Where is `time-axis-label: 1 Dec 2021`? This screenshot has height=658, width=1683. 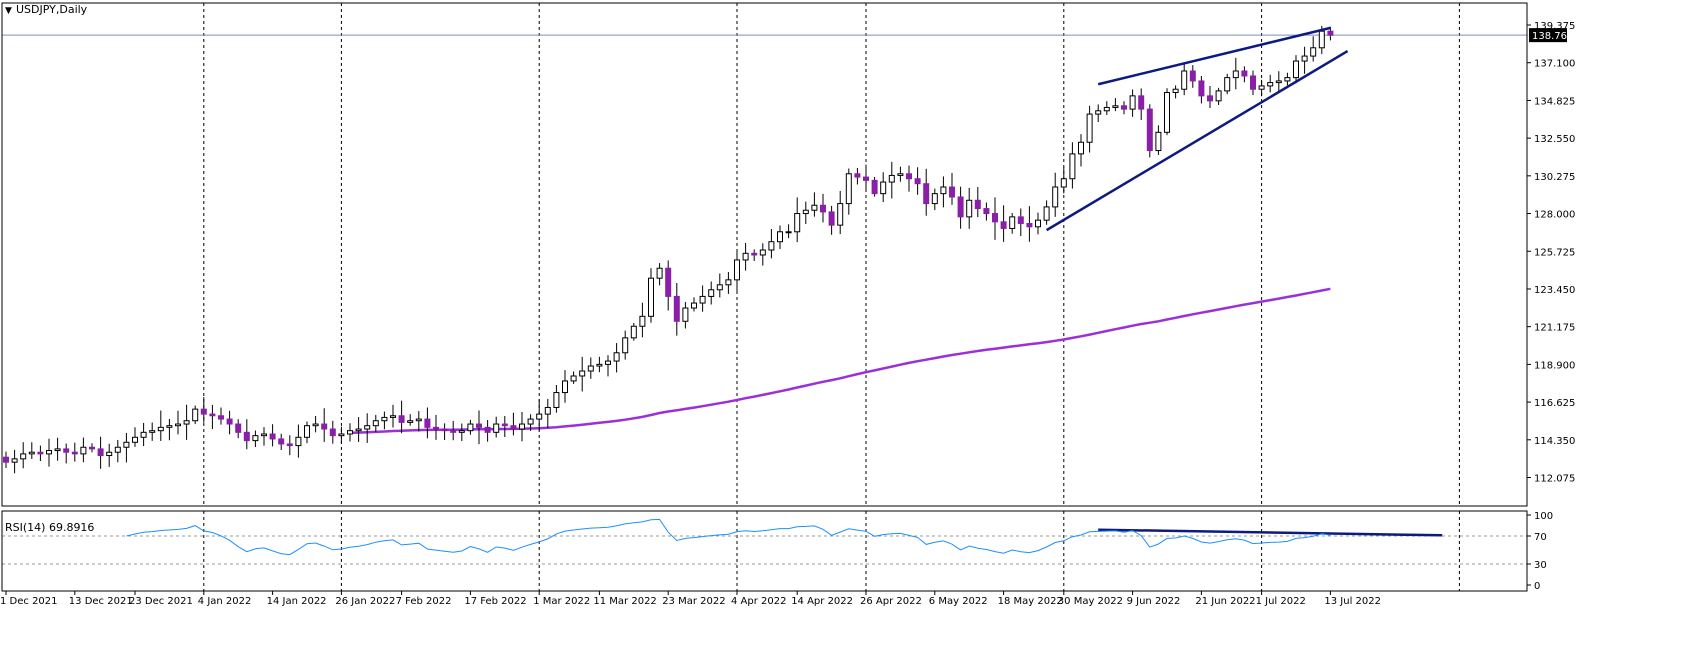 time-axis-label: 1 Dec 2021 is located at coordinates (29, 601).